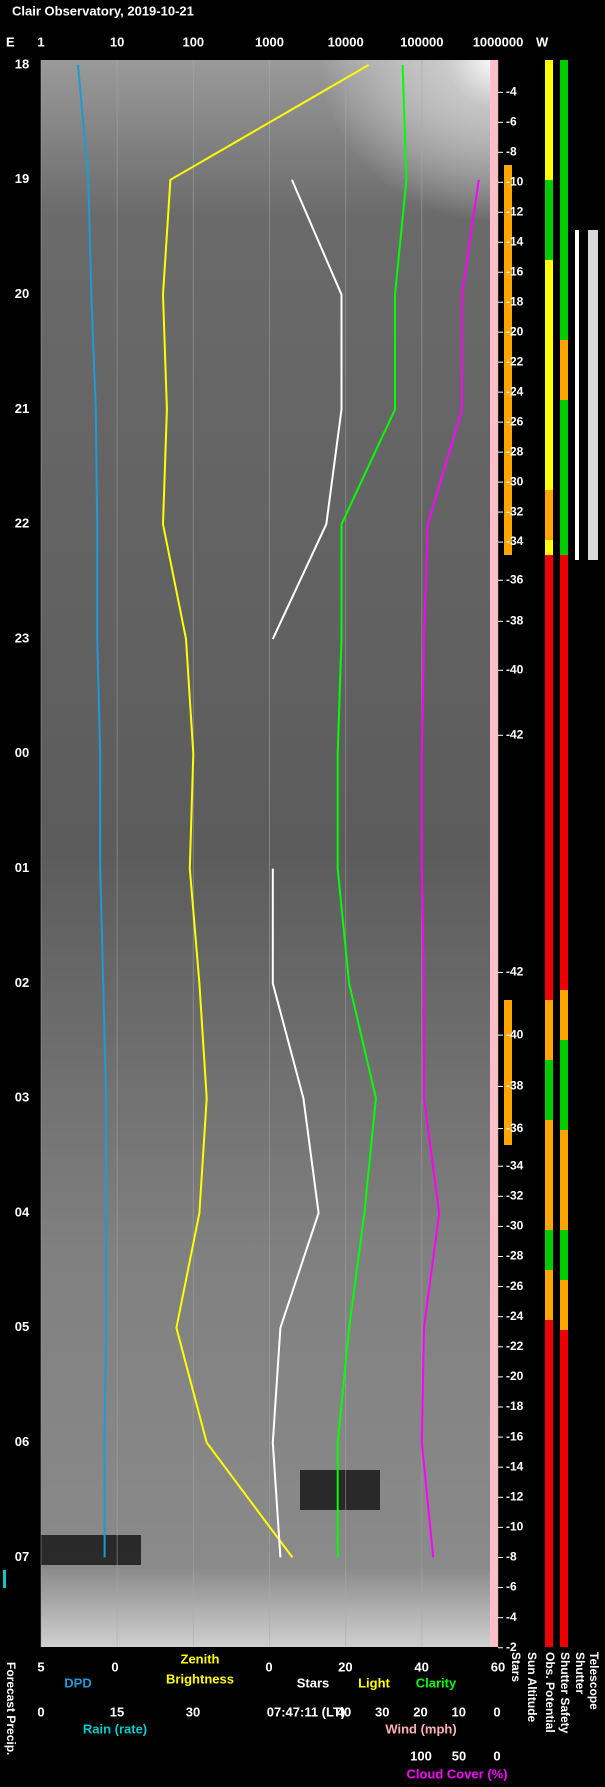 The width and height of the screenshot is (605, 1787). I want to click on top-tick-label: 10, so click(117, 41).